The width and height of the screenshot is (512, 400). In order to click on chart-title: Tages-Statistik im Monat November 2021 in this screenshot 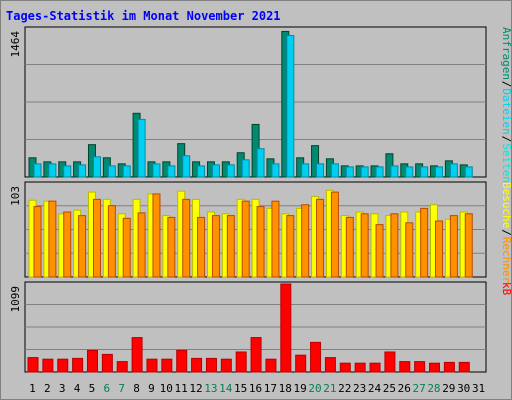, I will do `click(143, 16)`.